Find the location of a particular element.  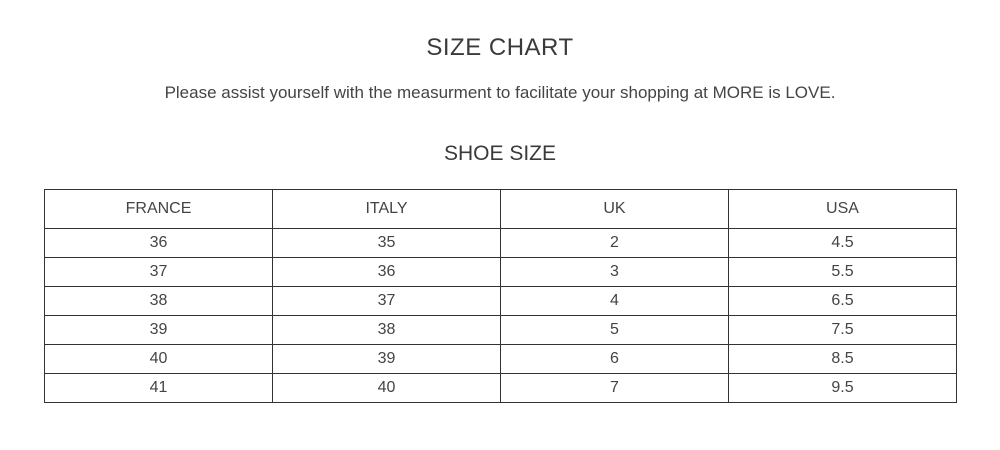

table-header-row: FRANCE ITALY UK USA is located at coordinates (500, 209).